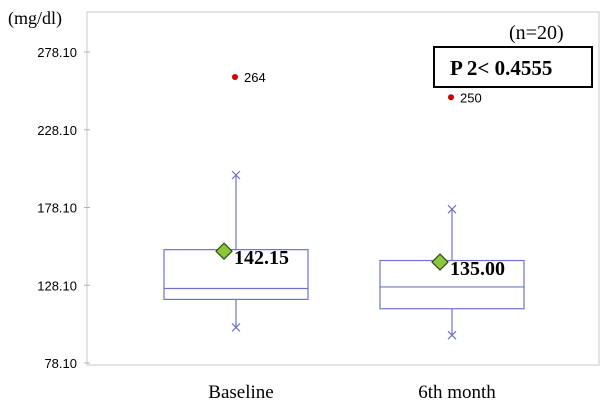 Image resolution: width=604 pixels, height=414 pixels. Describe the element at coordinates (261, 258) in the screenshot. I see `mean-label: 142.15` at that location.